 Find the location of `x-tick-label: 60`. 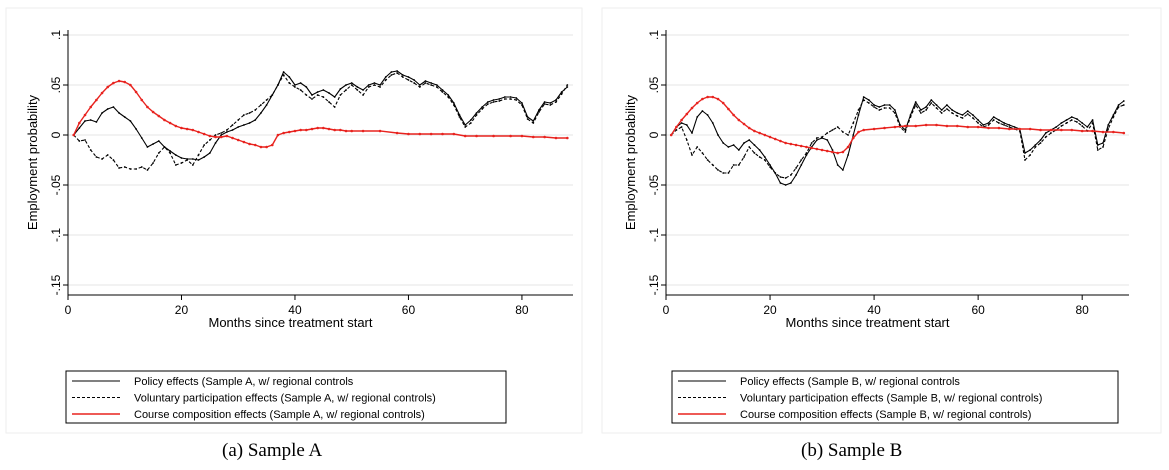

x-tick-label: 60 is located at coordinates (409, 310).